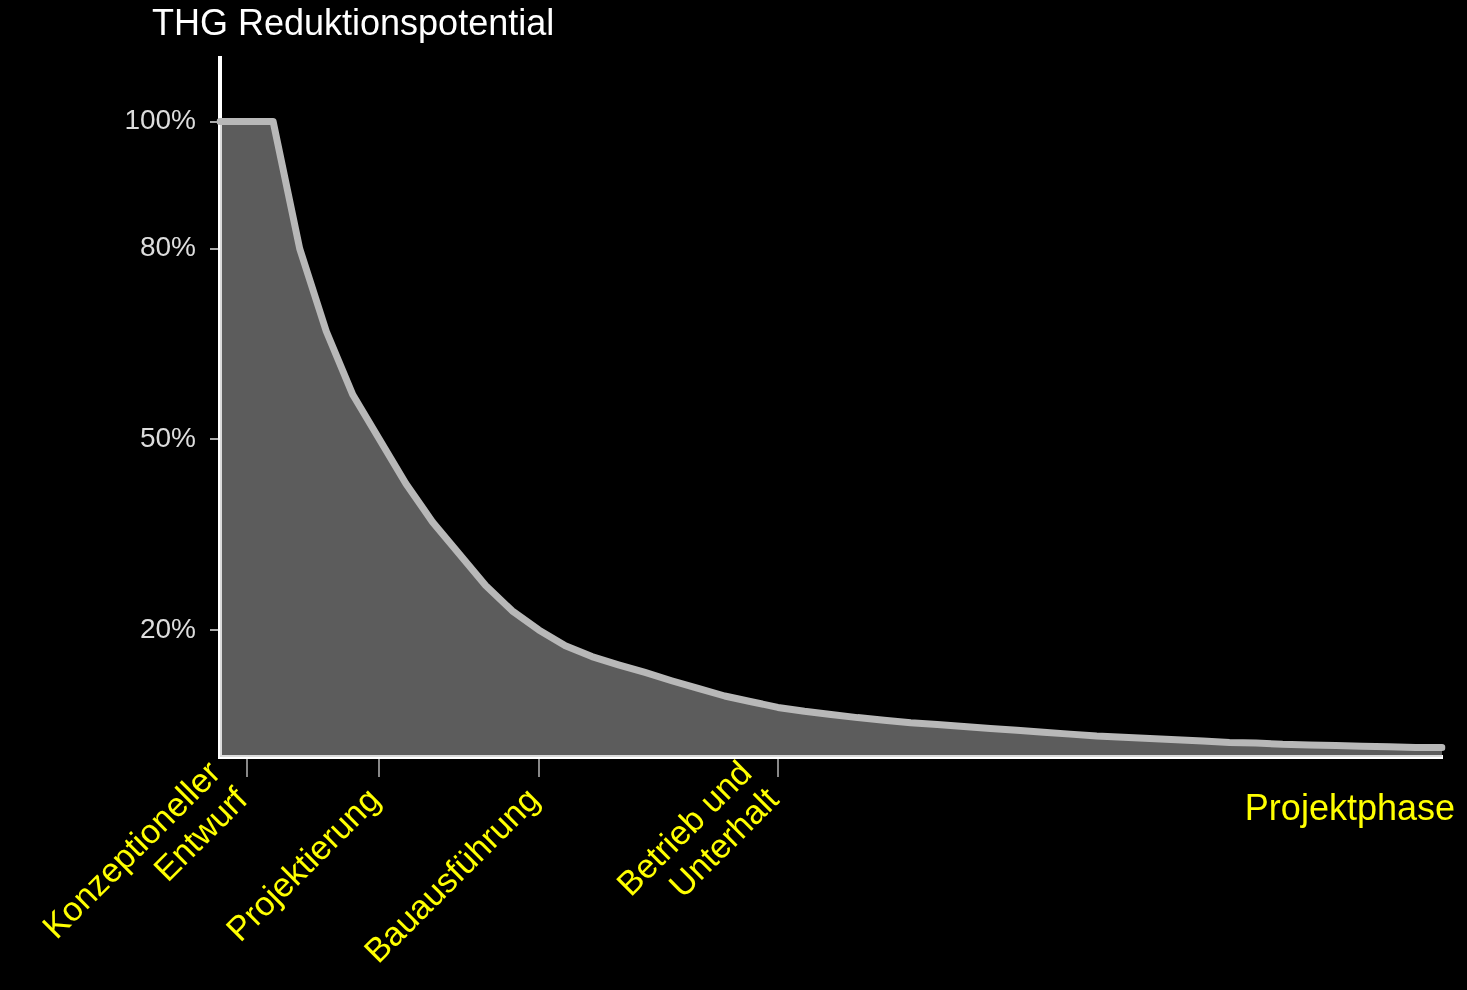 This screenshot has height=990, width=1467. What do you see at coordinates (160, 120) in the screenshot?
I see `y-tick-label: 100%` at bounding box center [160, 120].